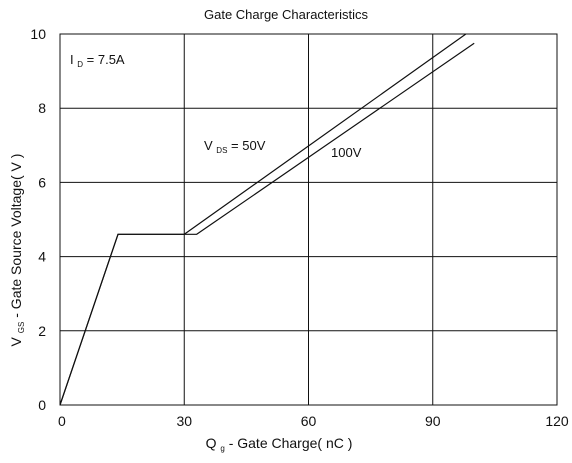 The height and width of the screenshot is (463, 572). I want to click on y-tick-label-5: 10, so click(38, 34).